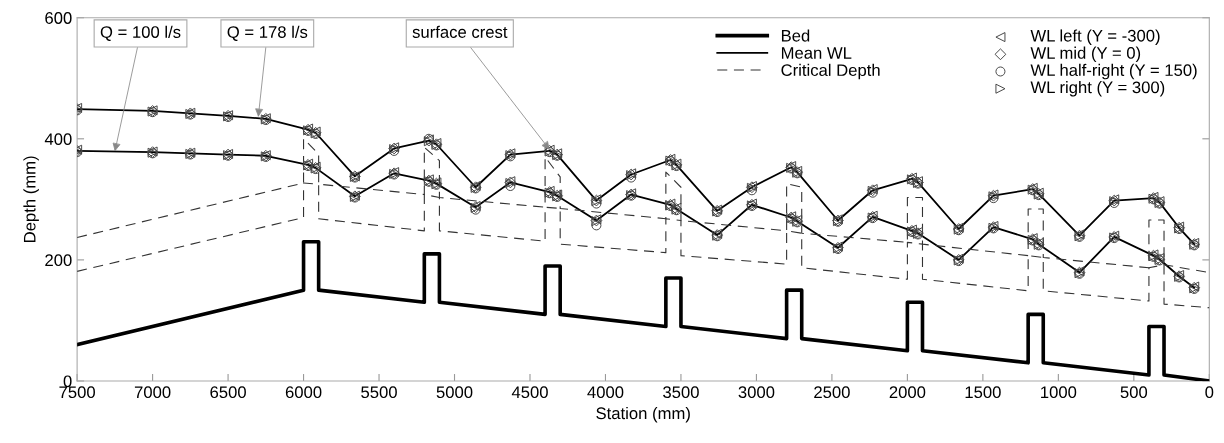  I want to click on legend-label: WL left (Y = -300), so click(1095, 37).